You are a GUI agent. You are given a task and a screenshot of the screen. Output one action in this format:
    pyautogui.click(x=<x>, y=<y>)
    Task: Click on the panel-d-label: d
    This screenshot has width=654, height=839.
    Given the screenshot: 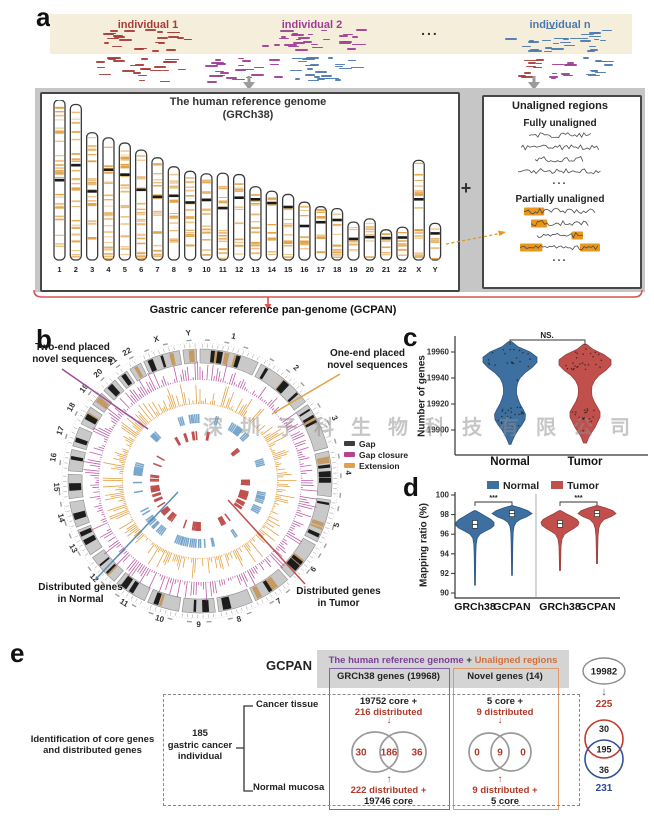 What is the action you would take?
    pyautogui.click(x=411, y=487)
    